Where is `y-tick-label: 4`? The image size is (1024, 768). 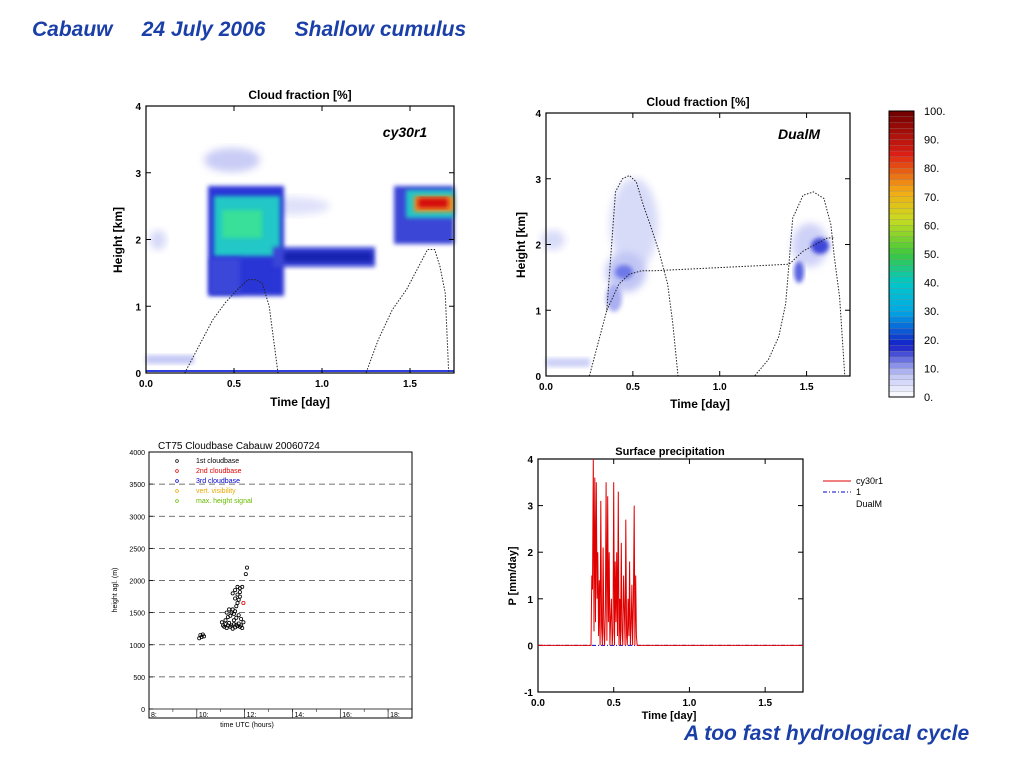 y-tick-label: 4 is located at coordinates (538, 114).